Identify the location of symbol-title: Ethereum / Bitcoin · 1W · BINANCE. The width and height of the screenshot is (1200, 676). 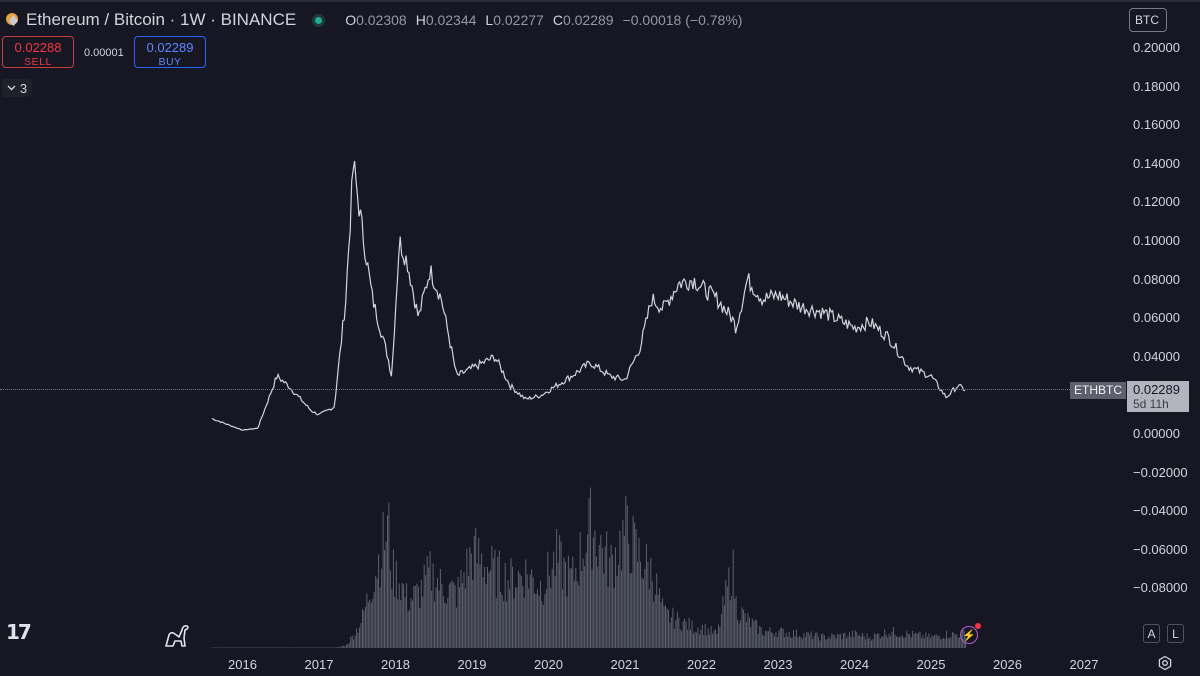
(161, 19).